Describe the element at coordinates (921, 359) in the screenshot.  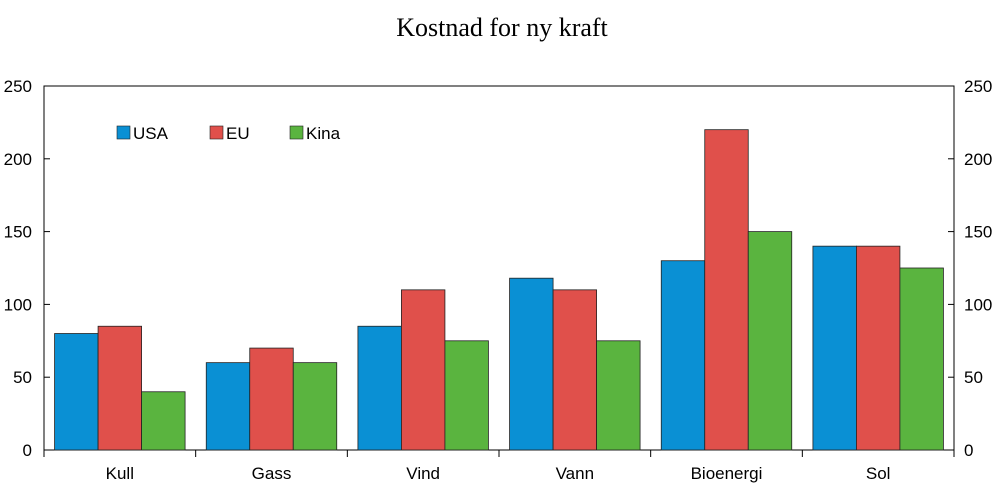
I see `bar-kina-sol` at that location.